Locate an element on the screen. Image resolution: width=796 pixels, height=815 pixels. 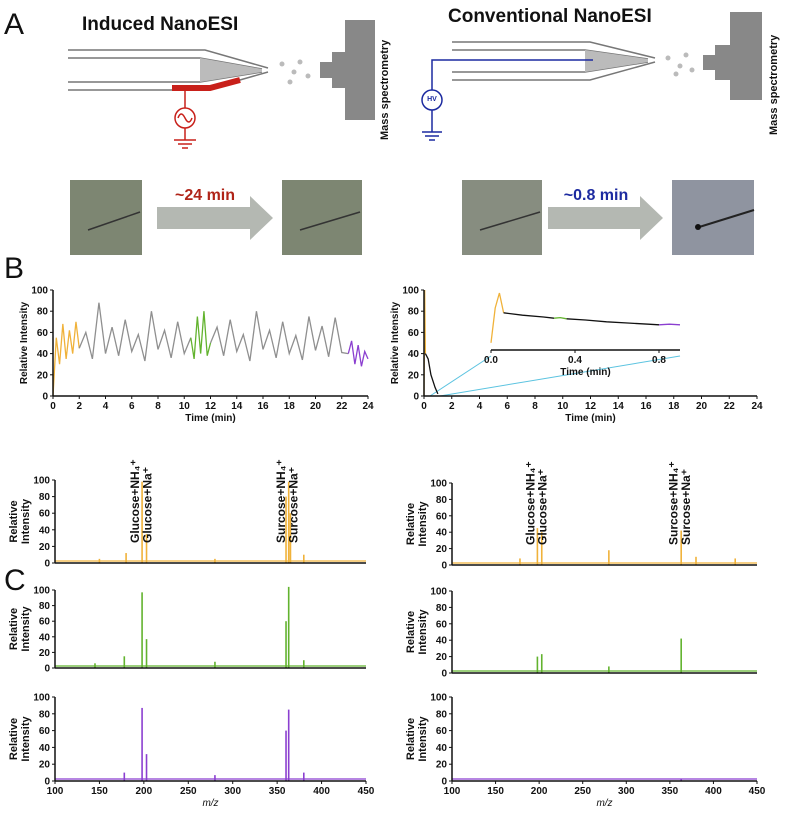
panel-label: B is located at coordinates (14, 268).